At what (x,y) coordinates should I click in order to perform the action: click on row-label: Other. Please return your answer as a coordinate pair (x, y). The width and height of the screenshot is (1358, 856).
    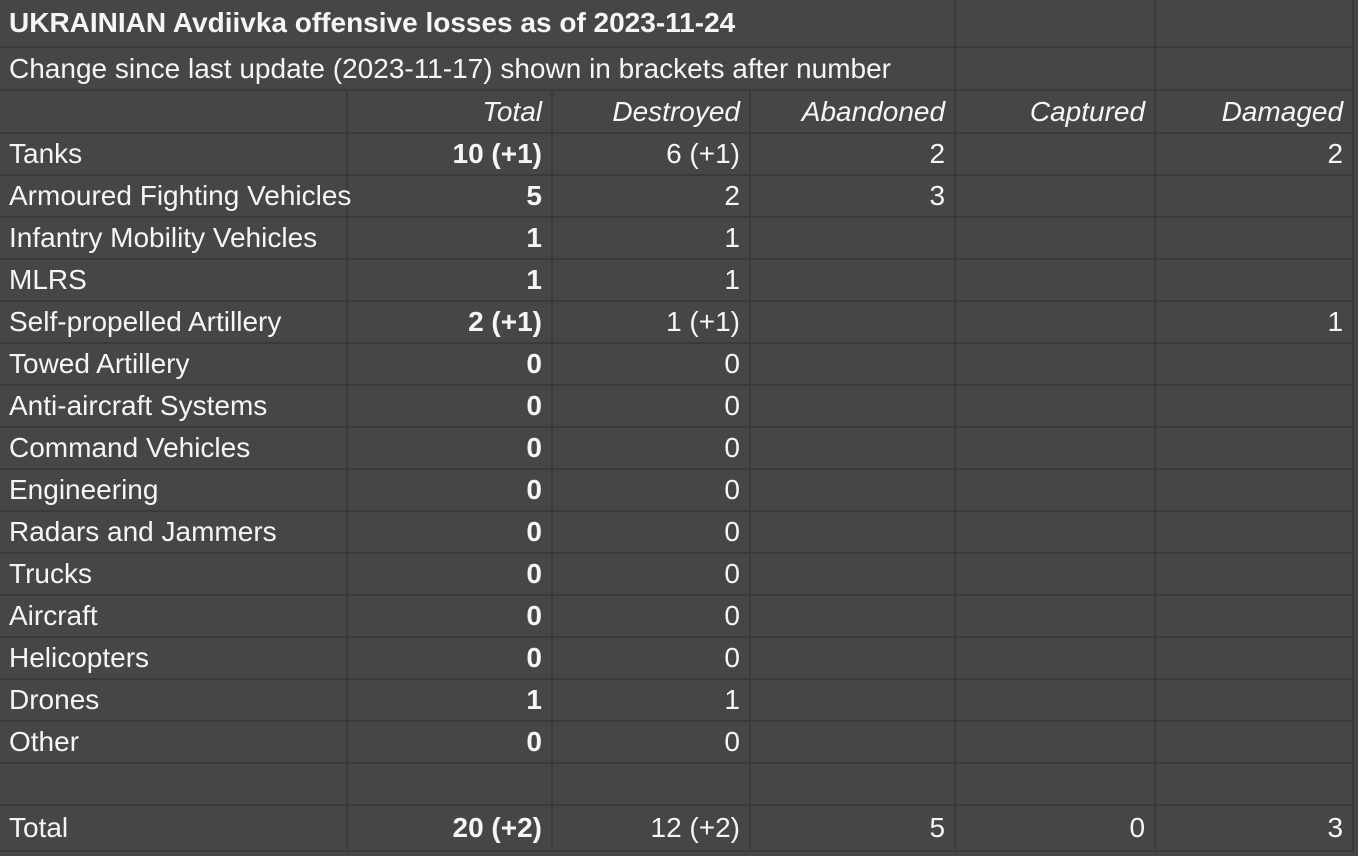
    Looking at the image, I should click on (174, 742).